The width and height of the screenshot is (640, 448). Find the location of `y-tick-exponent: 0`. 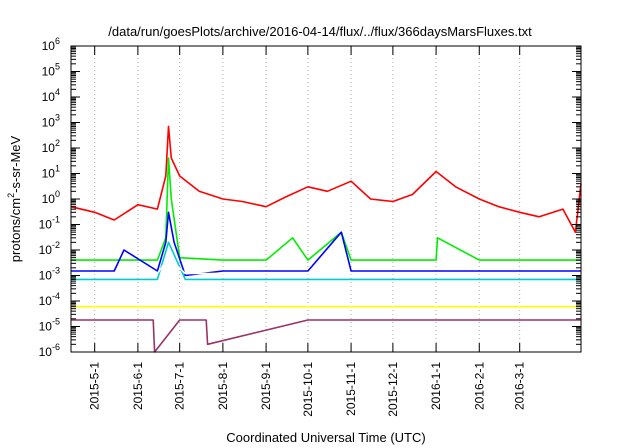

y-tick-exponent: 0 is located at coordinates (57, 194).